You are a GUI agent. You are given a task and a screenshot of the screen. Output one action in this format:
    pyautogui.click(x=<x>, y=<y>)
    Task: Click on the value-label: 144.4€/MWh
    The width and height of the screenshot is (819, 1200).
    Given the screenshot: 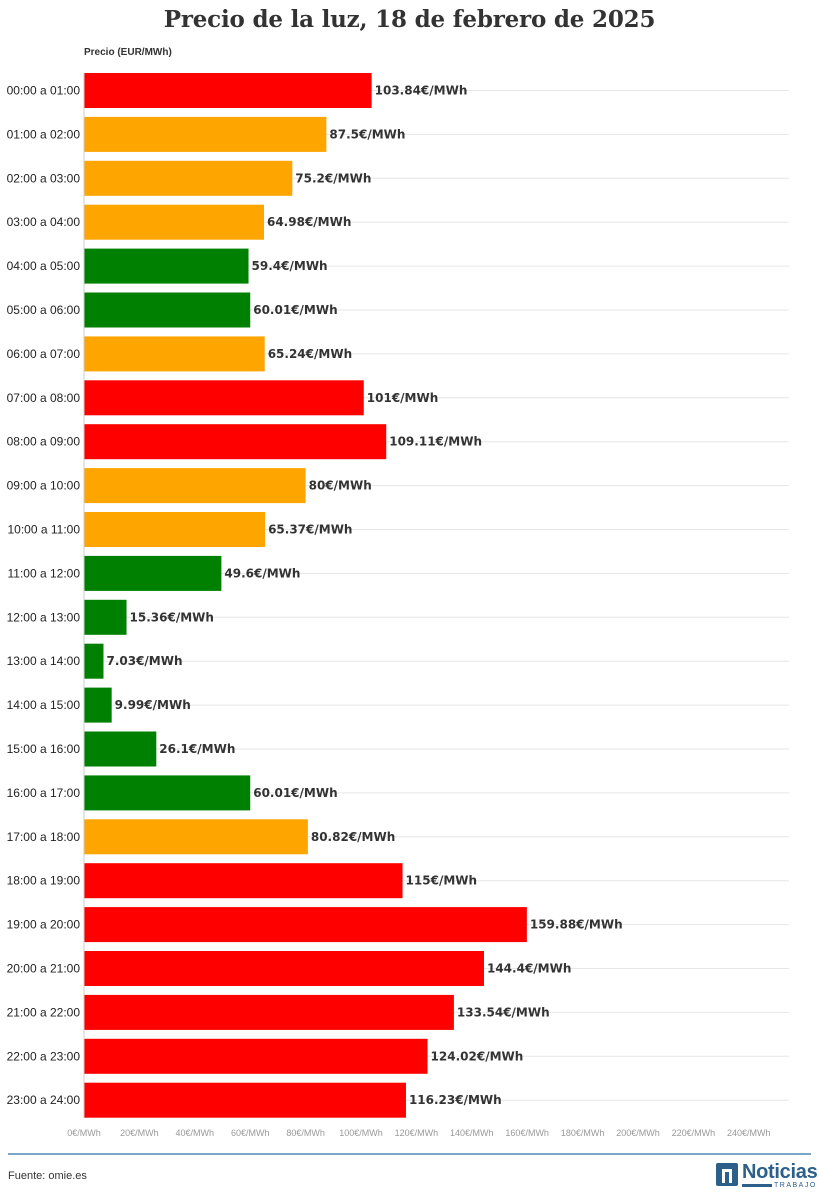 What is the action you would take?
    pyautogui.click(x=529, y=969)
    